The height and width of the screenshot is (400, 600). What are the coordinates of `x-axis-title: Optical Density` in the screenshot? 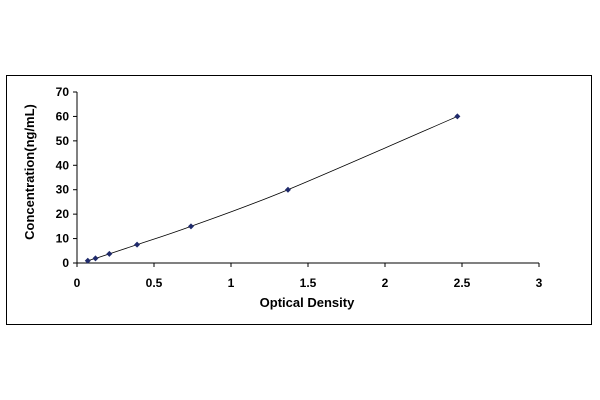 It's located at (307, 302).